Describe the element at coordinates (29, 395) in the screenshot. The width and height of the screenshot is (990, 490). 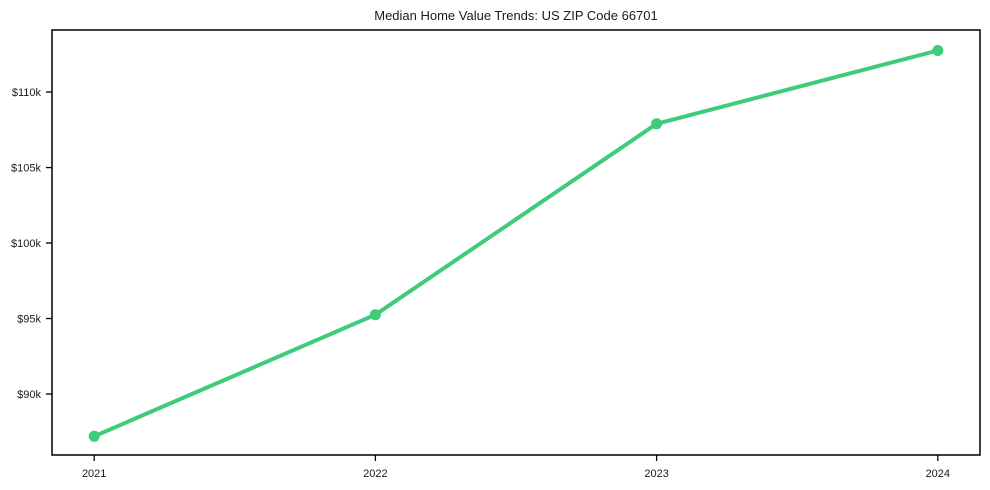
I see `y-tick-label: $90k` at that location.